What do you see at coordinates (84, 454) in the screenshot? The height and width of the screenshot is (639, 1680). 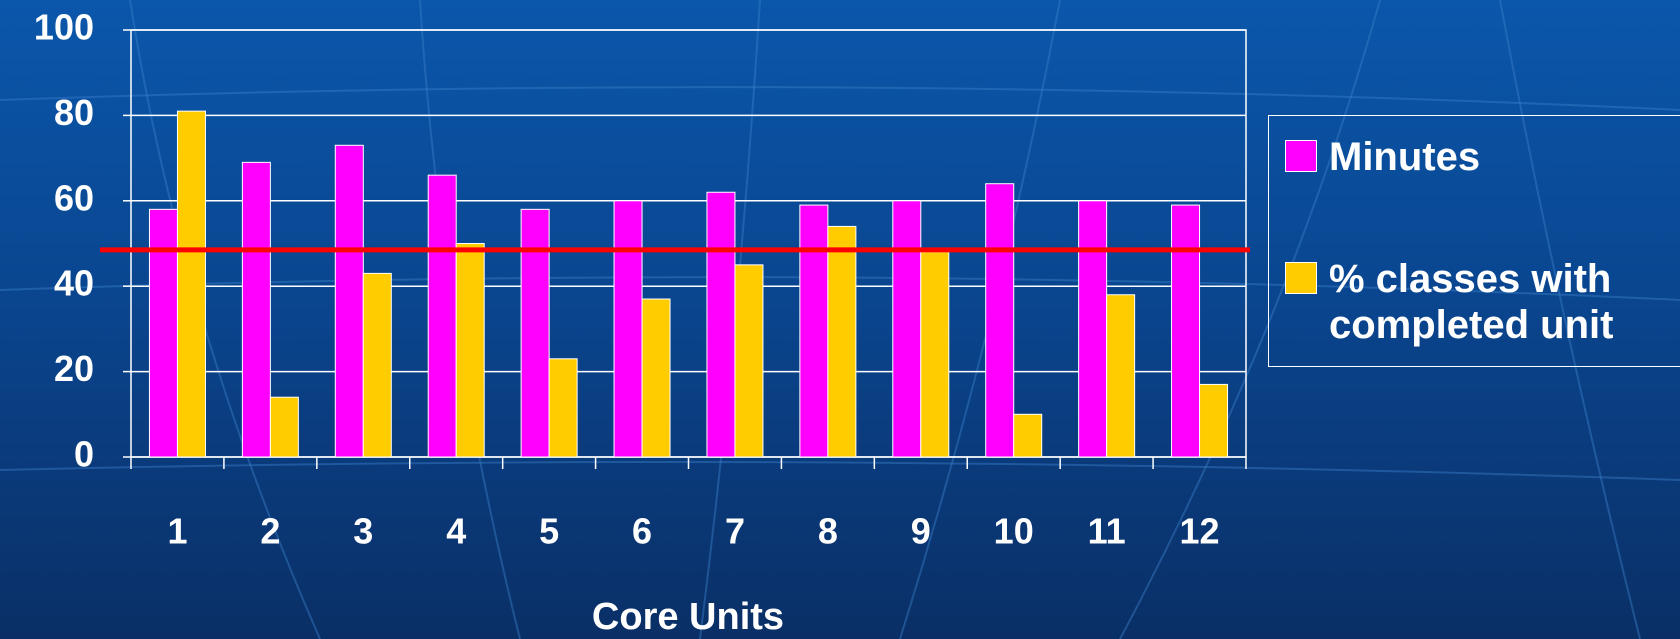 I see `y-tick-label: 0` at bounding box center [84, 454].